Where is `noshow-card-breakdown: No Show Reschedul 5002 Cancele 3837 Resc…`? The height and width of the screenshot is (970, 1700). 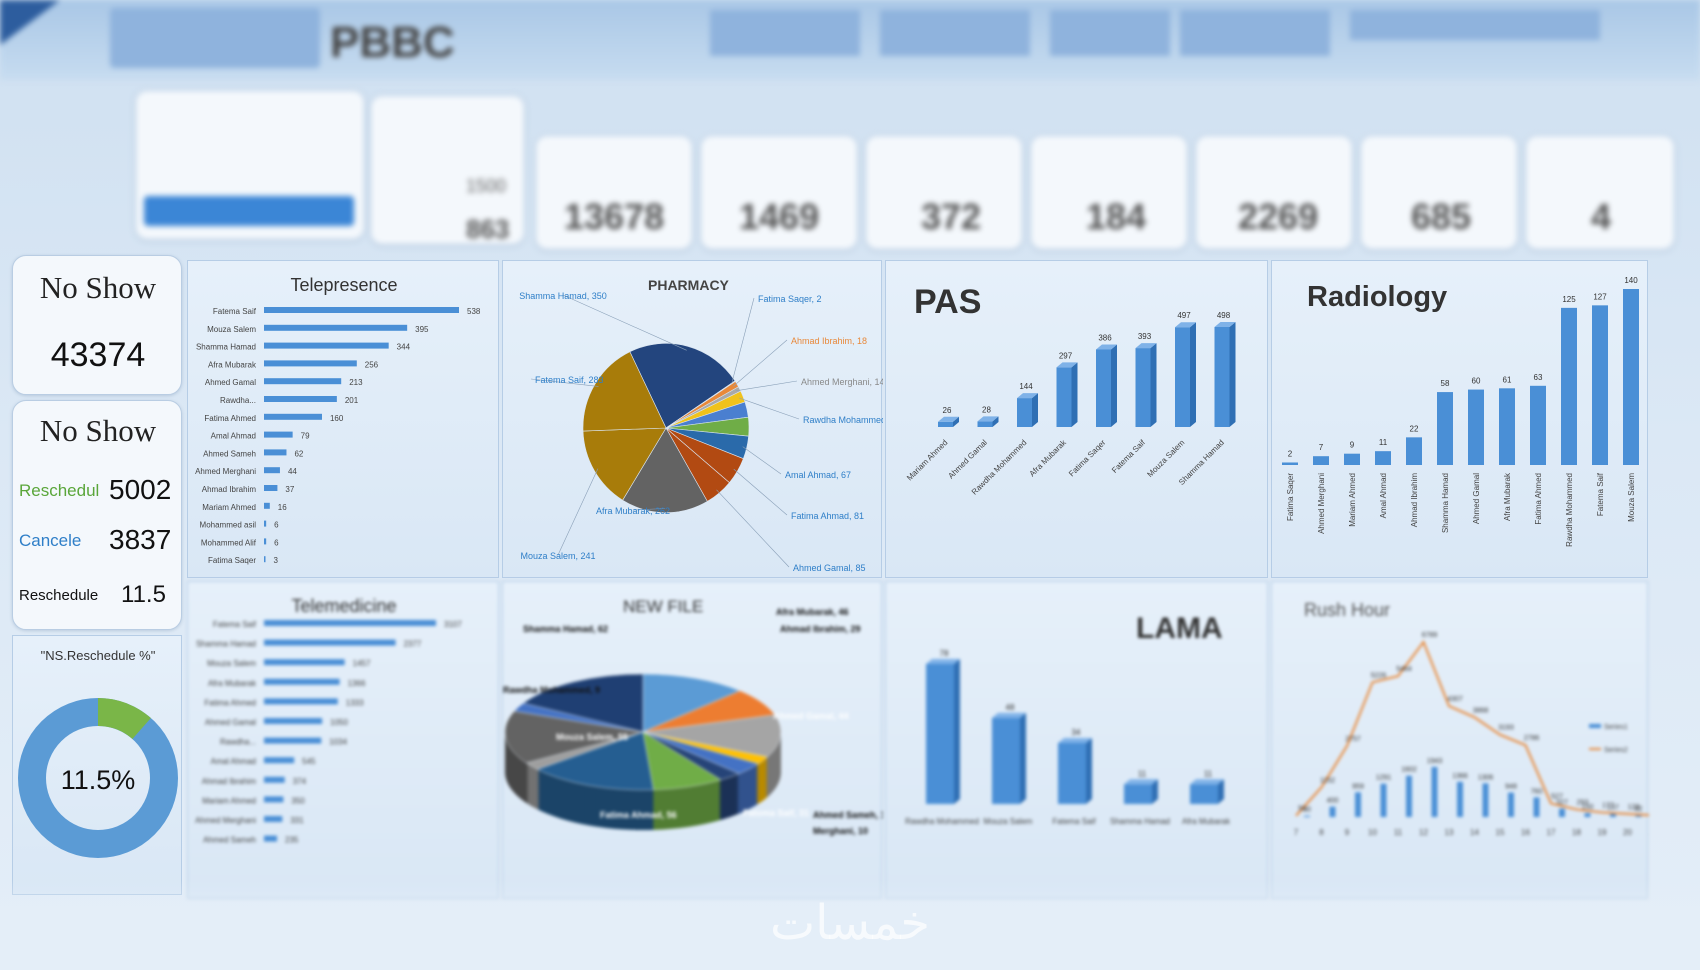
noshow-card-breakdown: No Show Reschedul 5002 Cancele 3837 Resc… is located at coordinates (97, 515).